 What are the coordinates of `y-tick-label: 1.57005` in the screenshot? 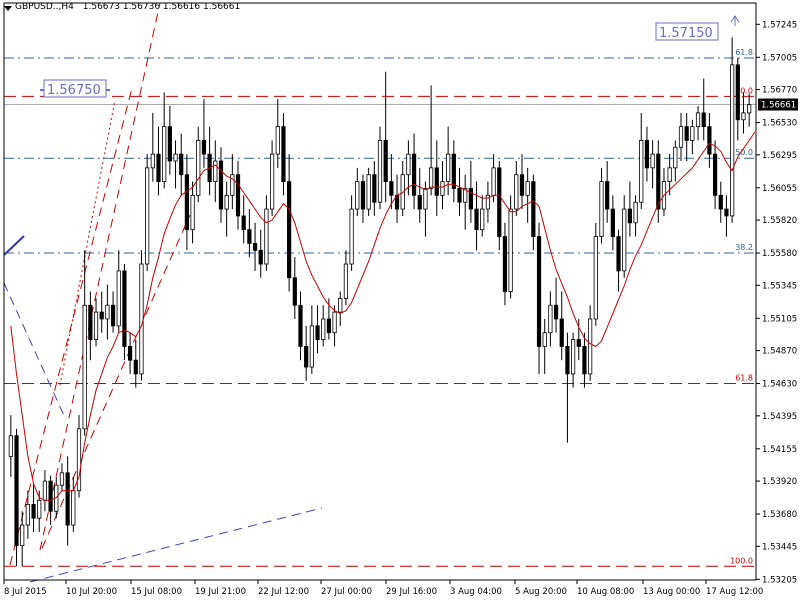 It's located at (779, 58).